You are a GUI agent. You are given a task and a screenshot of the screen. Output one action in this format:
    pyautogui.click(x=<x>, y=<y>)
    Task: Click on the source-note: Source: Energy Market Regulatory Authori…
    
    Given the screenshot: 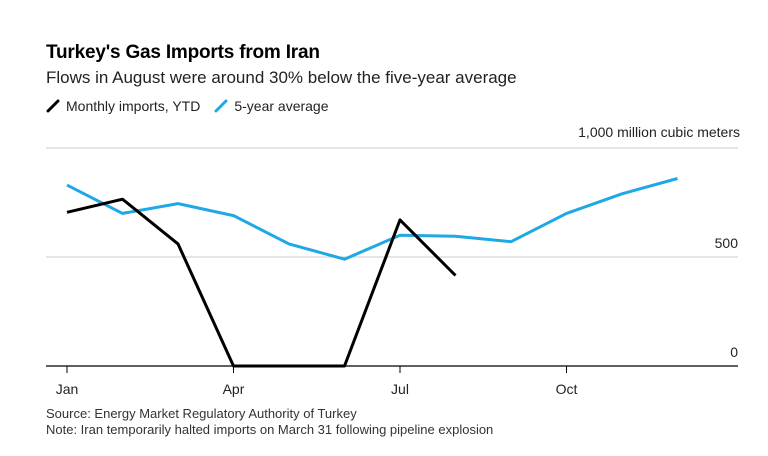 What is the action you would take?
    pyautogui.click(x=201, y=413)
    